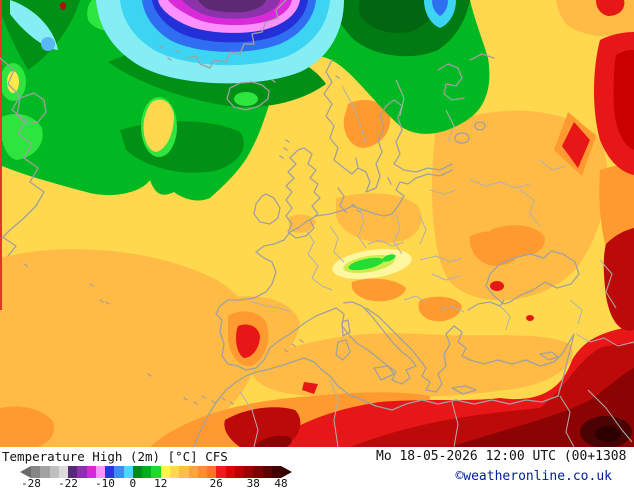 This screenshot has width=634, height=490. Describe the element at coordinates (133, 483) in the screenshot. I see `colorbar-tick-label: 0` at that location.